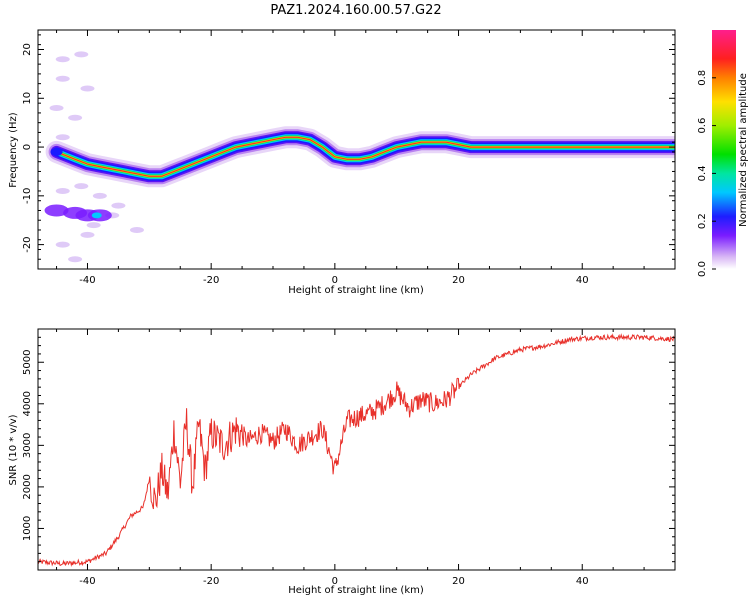 The image size is (750, 600). I want to click on spectrogram-xtick-label: 20, so click(458, 280).